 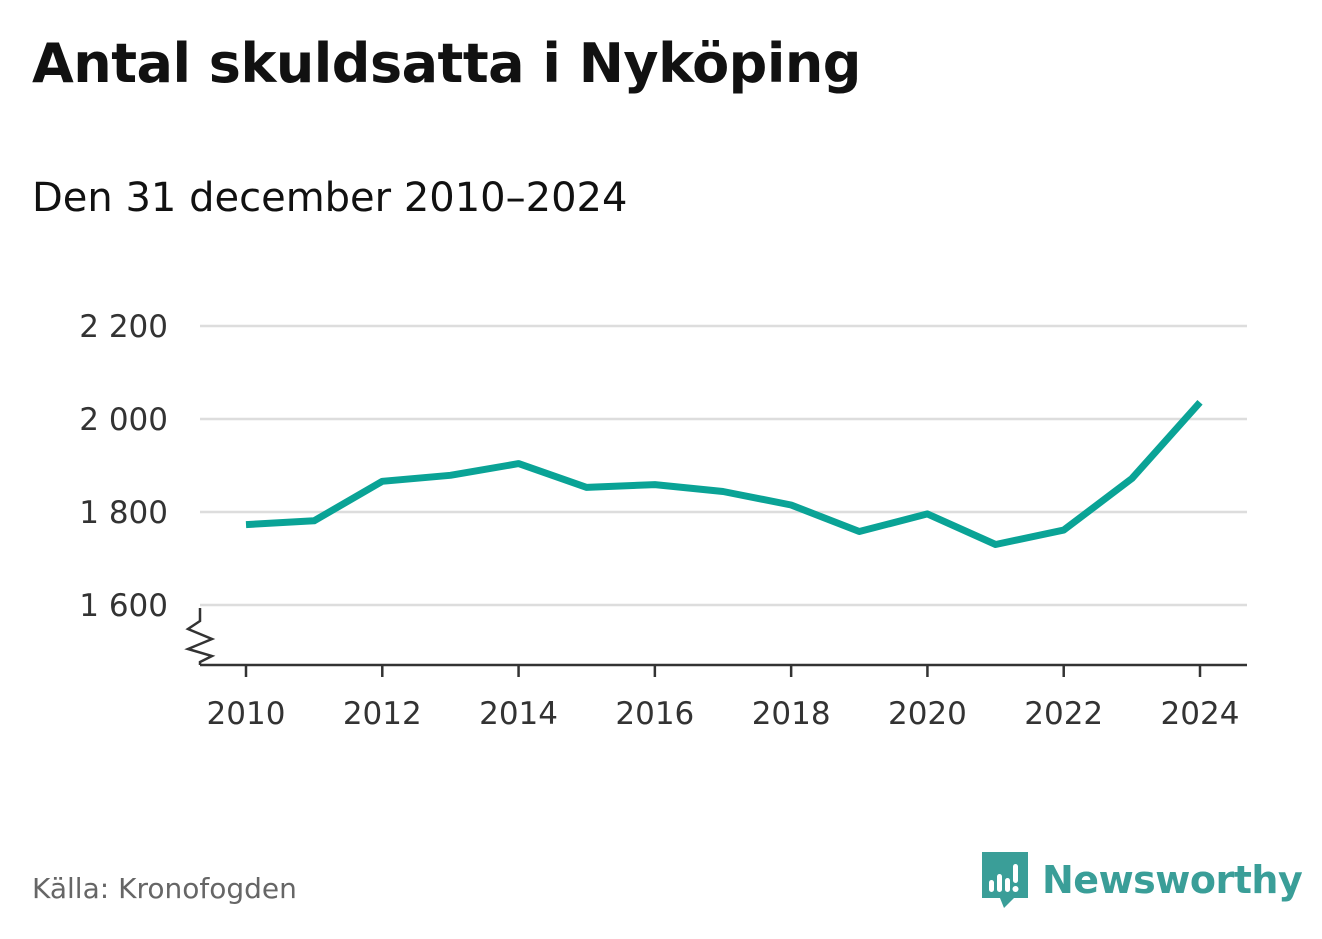 What do you see at coordinates (518, 714) in the screenshot?
I see `x-tick-label: 2014` at bounding box center [518, 714].